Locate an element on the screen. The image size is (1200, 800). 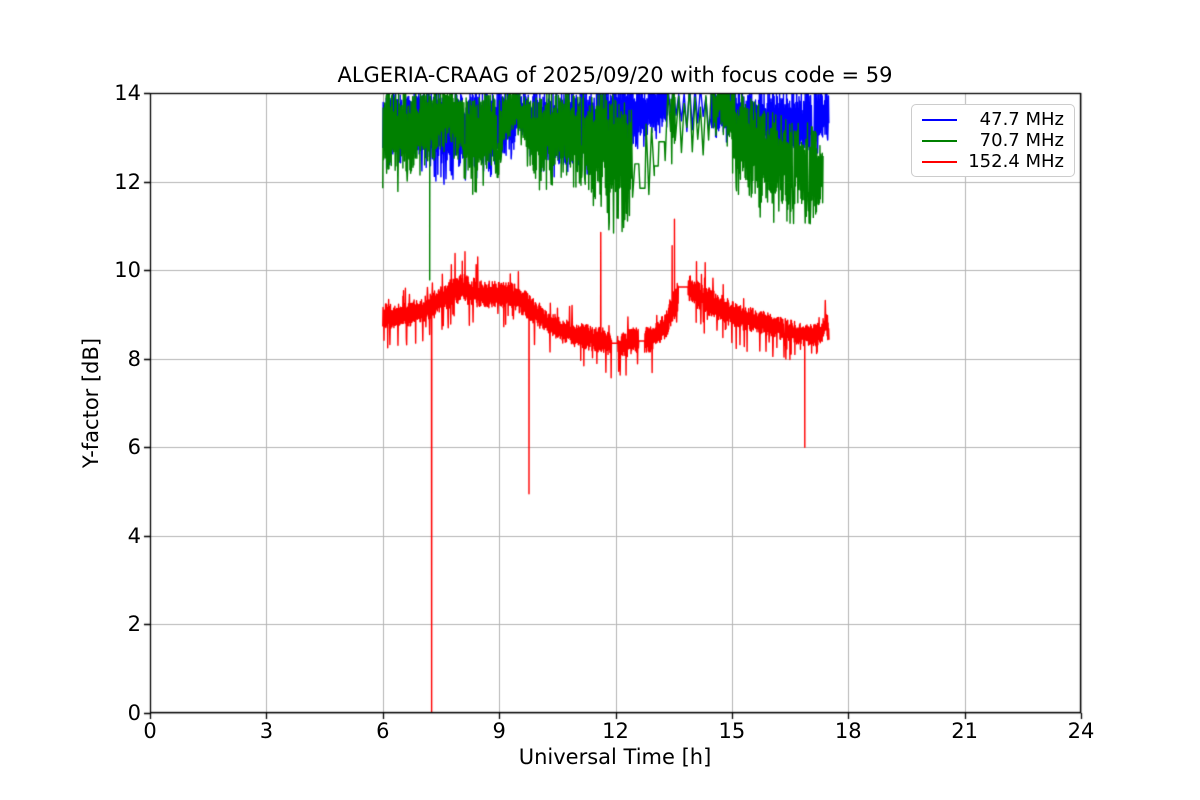
legend-label: 70.7 MHz is located at coordinates (1021, 140).